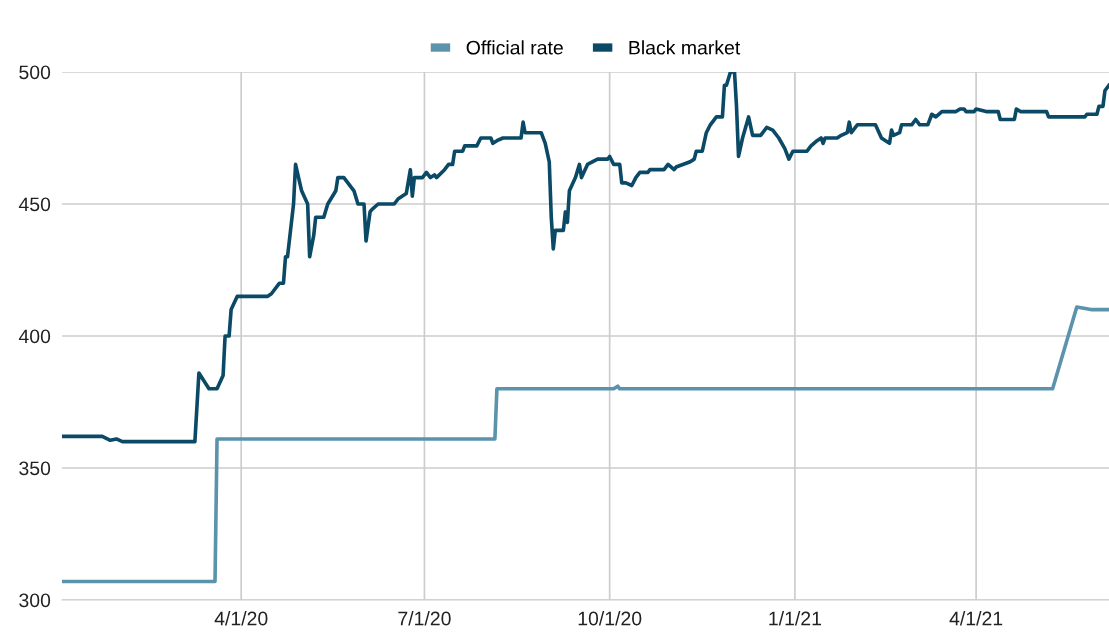 Image resolution: width=1109 pixels, height=634 pixels. I want to click on x-tick-label: 10/1/20, so click(610, 618).